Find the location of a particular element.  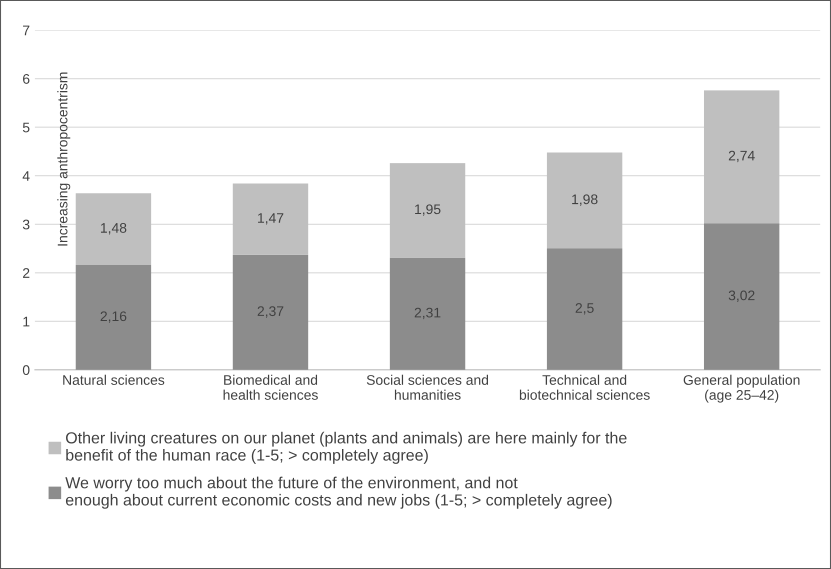

y-tick-label: 3 is located at coordinates (26, 225).